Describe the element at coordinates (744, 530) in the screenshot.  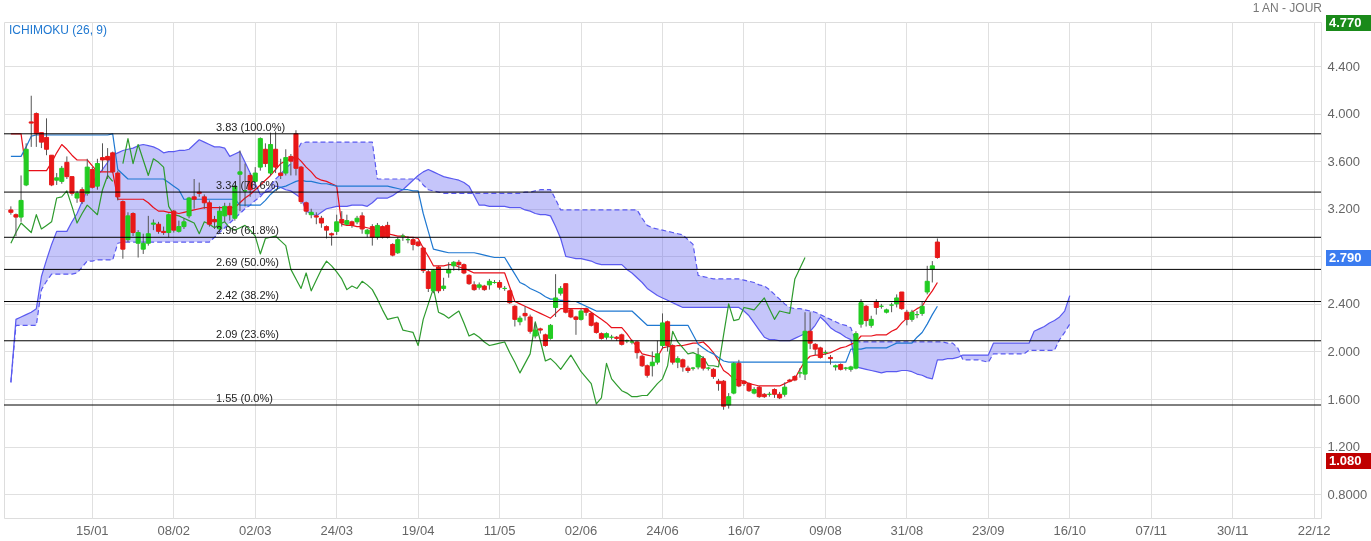
I see `x-tick-label: 16/07` at that location.